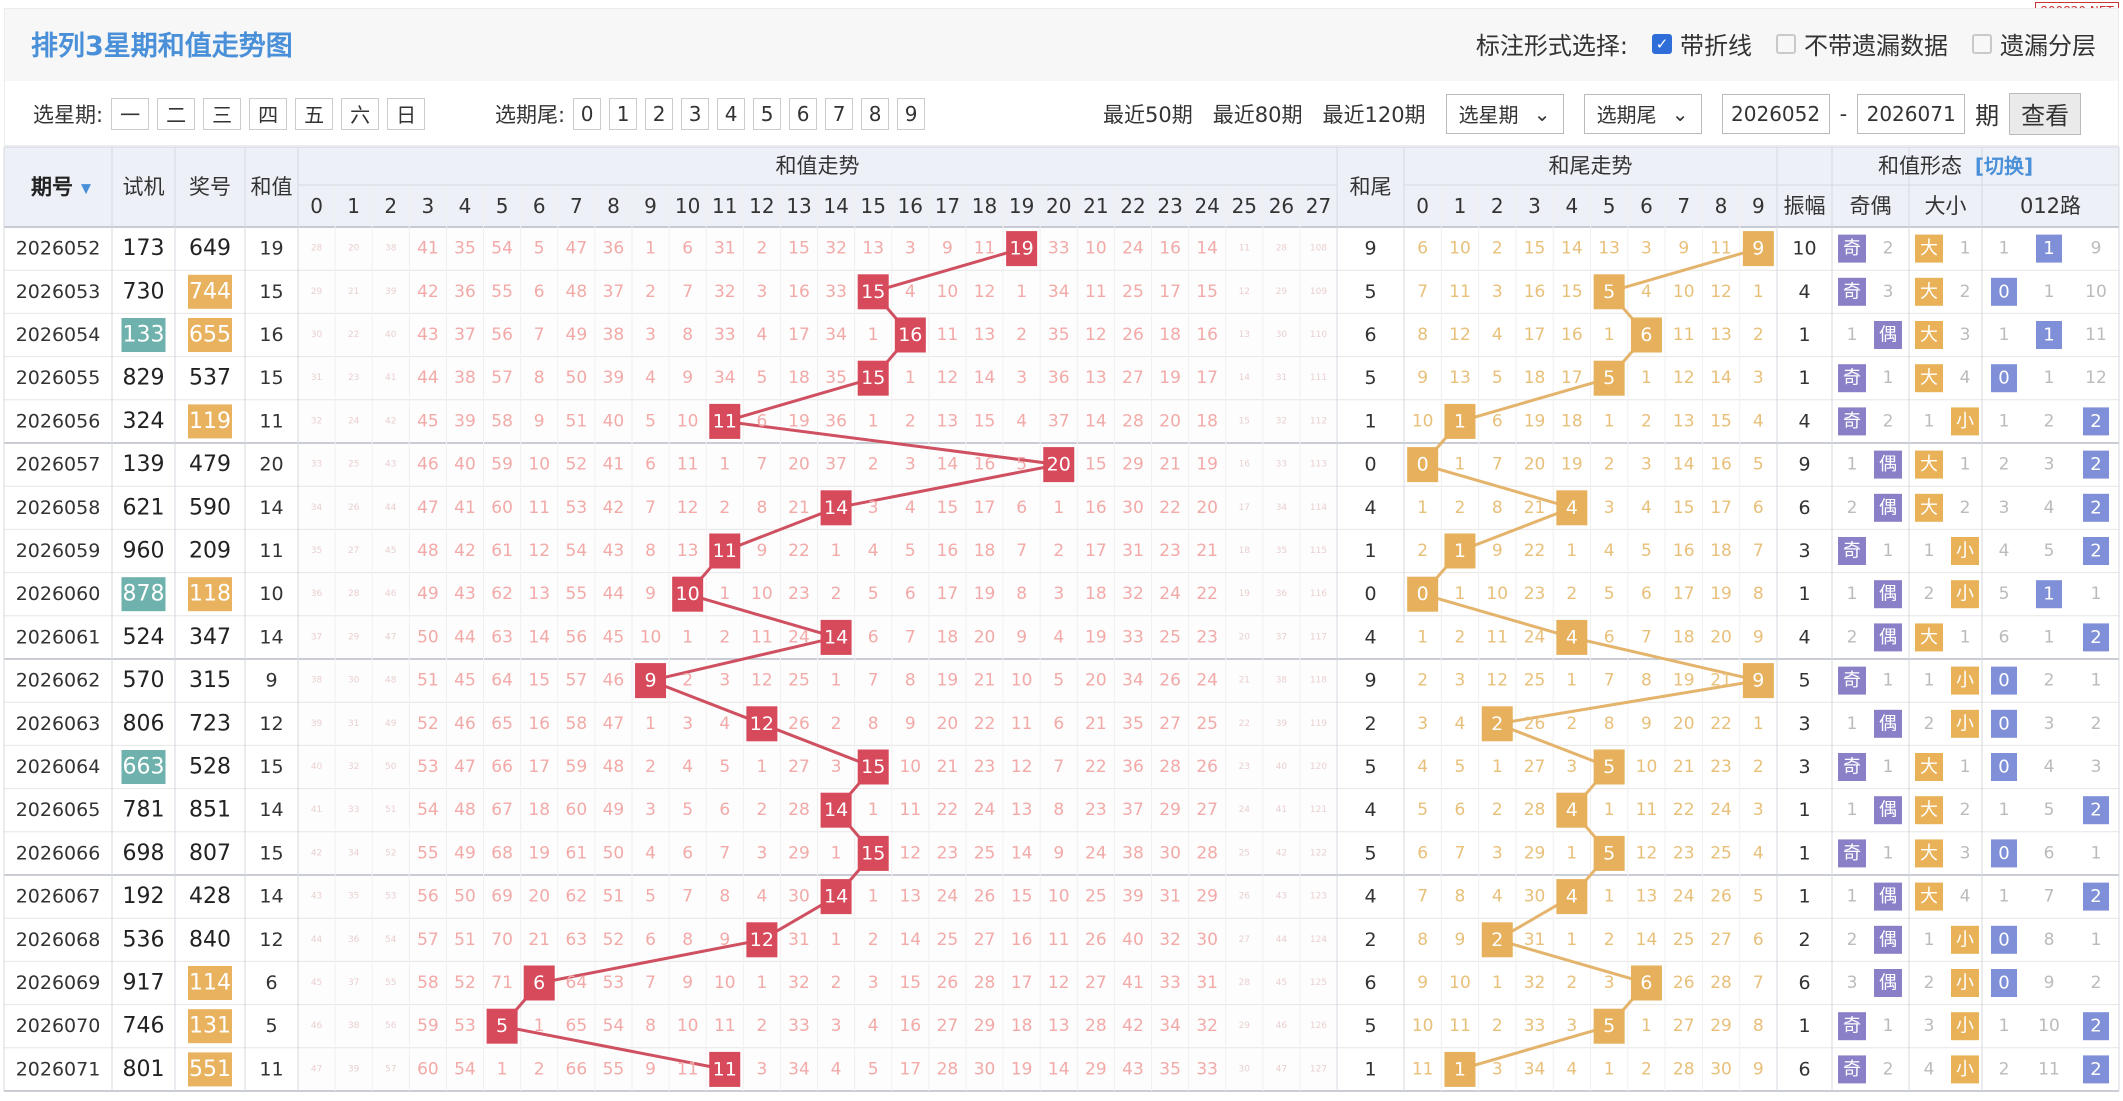 This screenshot has height=1101, width=2123. I want to click on option-no-omit: 不带遗漏数据, so click(1862, 43).